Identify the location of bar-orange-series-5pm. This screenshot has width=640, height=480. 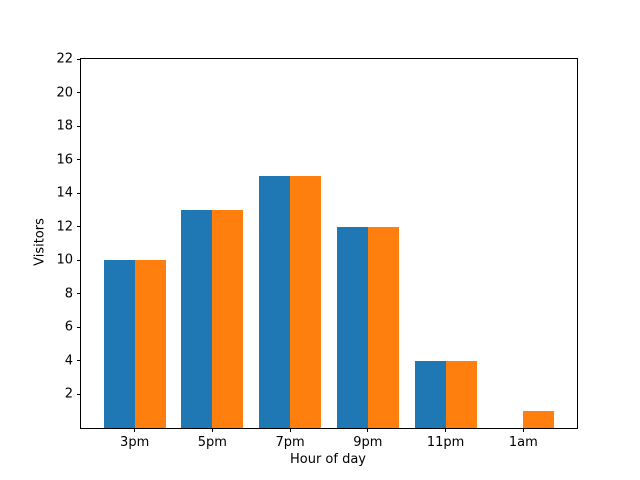
(228, 318).